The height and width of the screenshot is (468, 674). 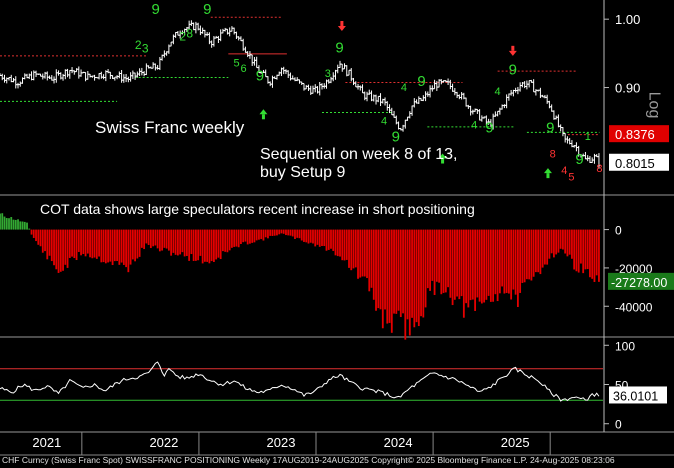 I want to click on badge-value: 36.0101, so click(x=635, y=396).